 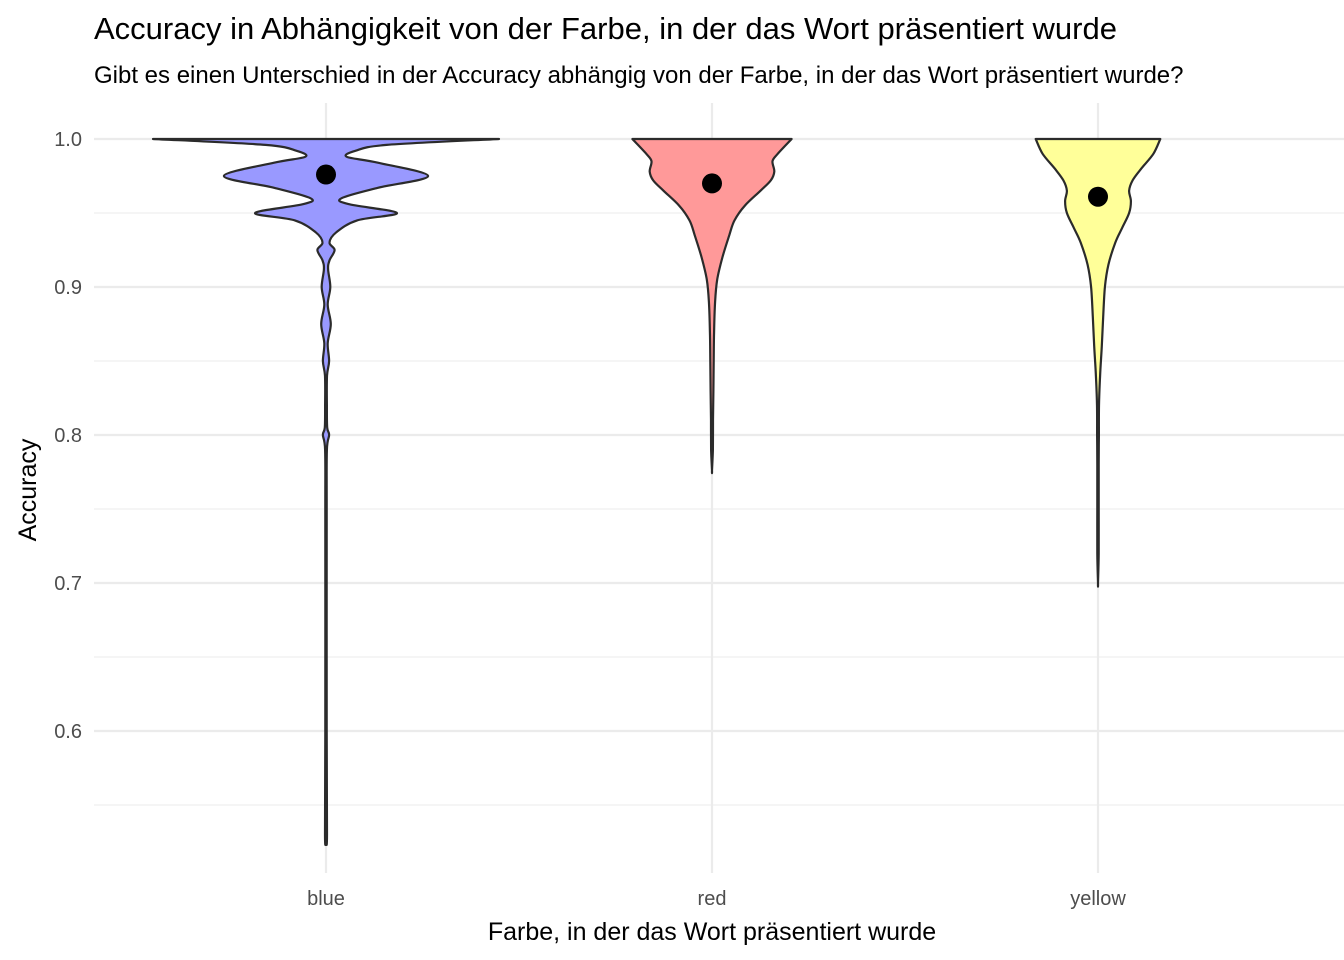 I want to click on y-tick-label: 1.0, so click(x=68, y=140).